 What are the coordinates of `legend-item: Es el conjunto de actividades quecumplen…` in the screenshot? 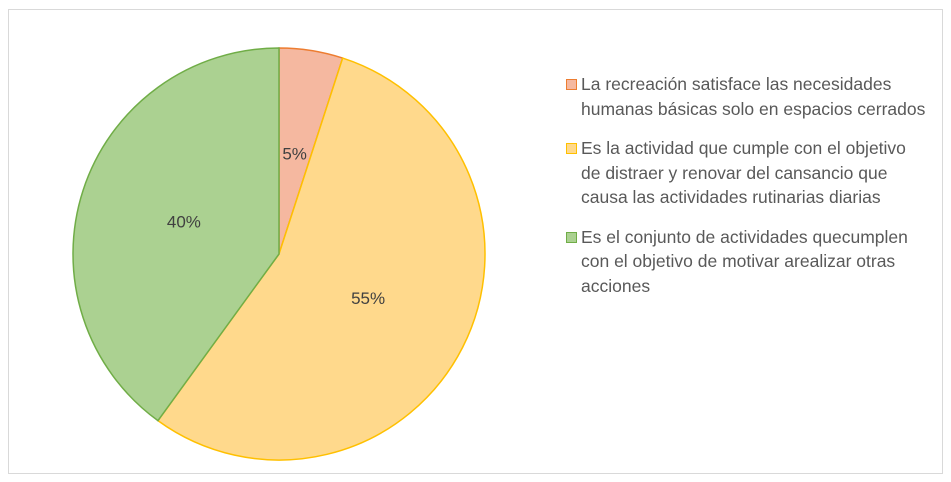 It's located at (746, 262).